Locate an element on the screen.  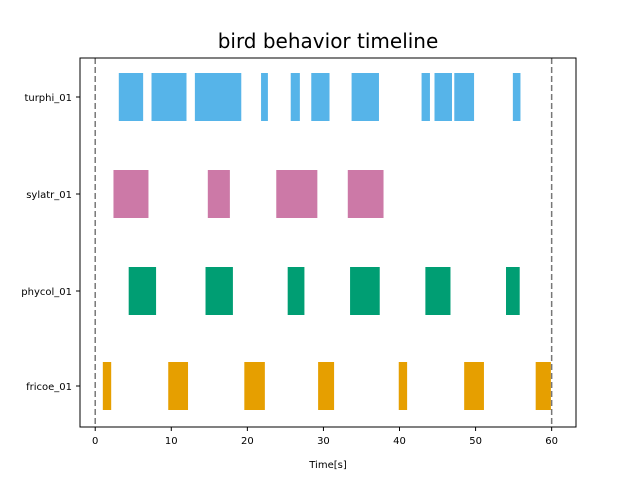
x-tick-label: 30 is located at coordinates (323, 441).